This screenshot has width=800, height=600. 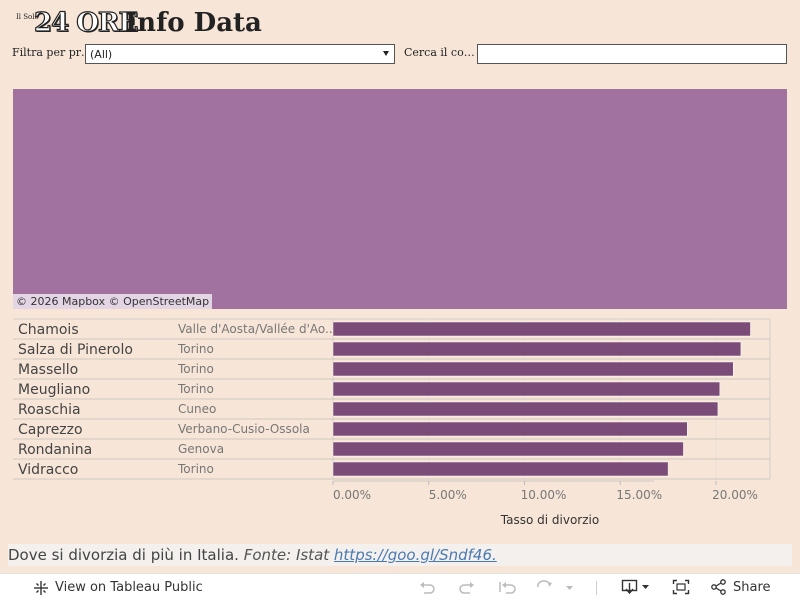 What do you see at coordinates (637, 587) in the screenshot?
I see `download-icon` at bounding box center [637, 587].